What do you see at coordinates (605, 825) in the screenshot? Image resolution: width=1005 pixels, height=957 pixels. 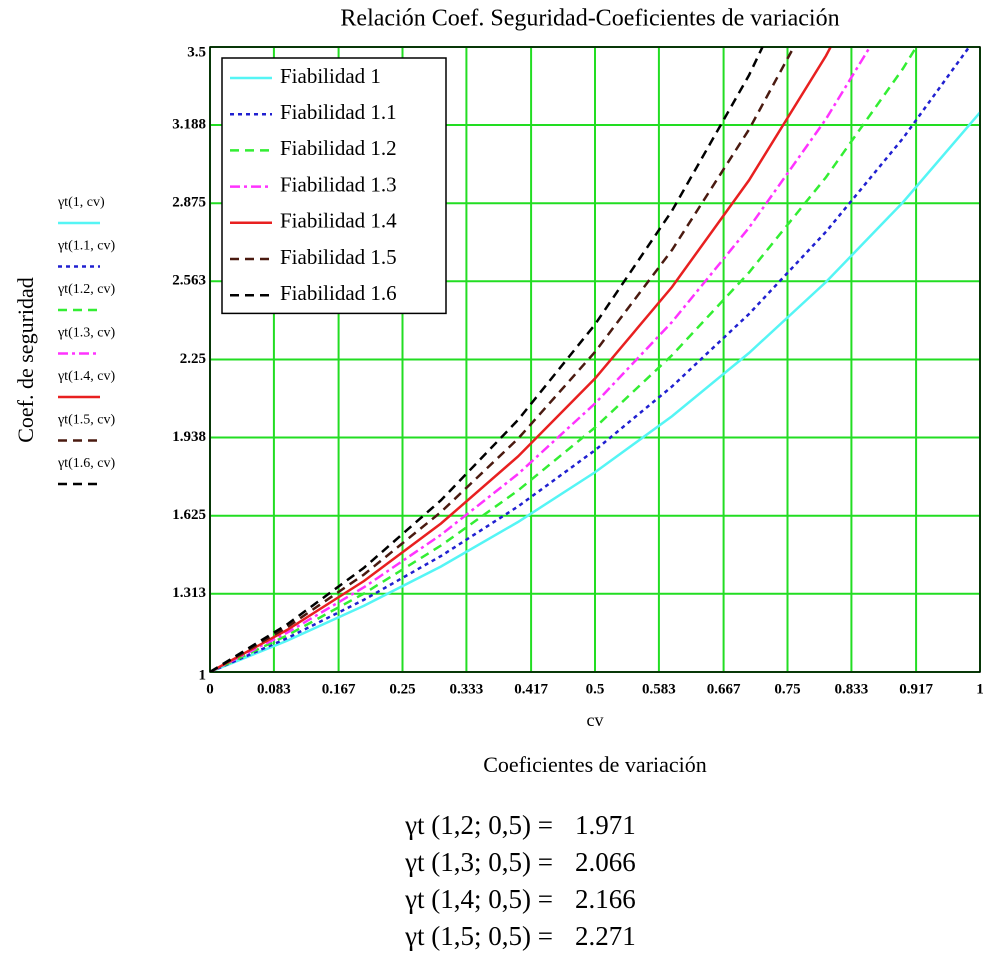 I see `result-value: 1.971` at bounding box center [605, 825].